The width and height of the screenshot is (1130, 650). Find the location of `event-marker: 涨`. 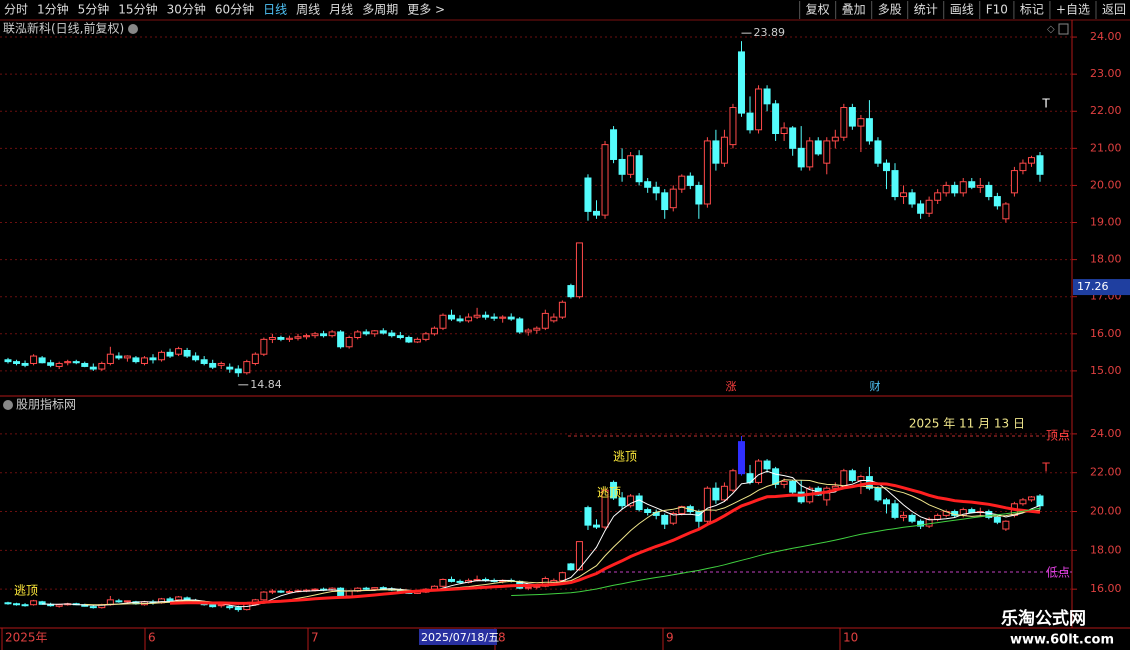

event-marker: 涨 is located at coordinates (731, 386).